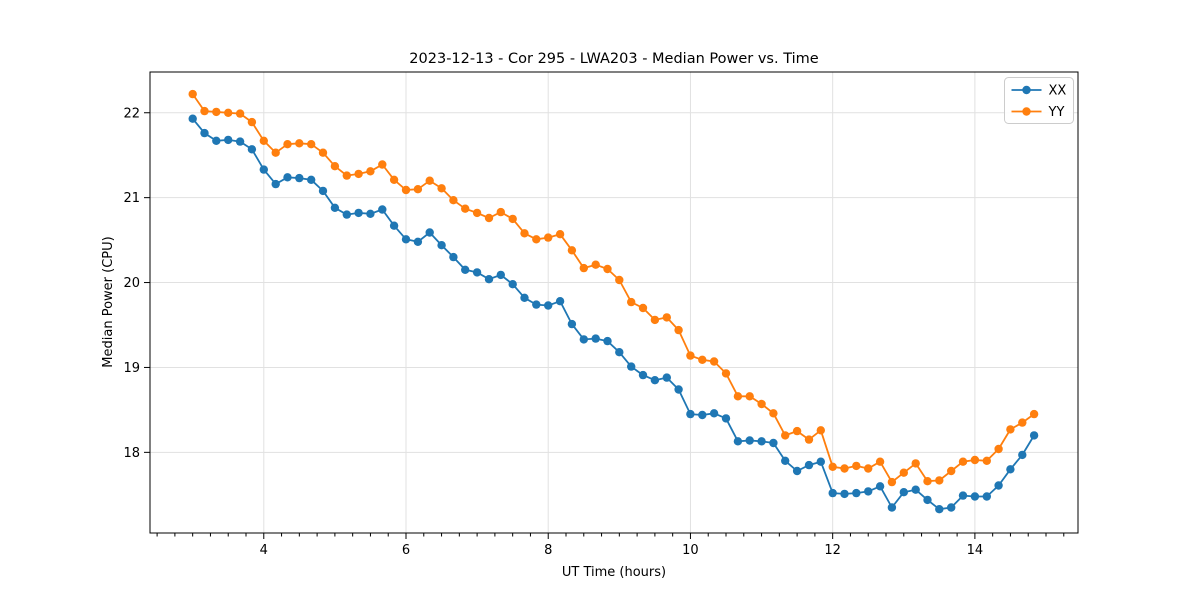 This screenshot has height=604, width=1200. I want to click on legend: XX YY, so click(1039, 100).